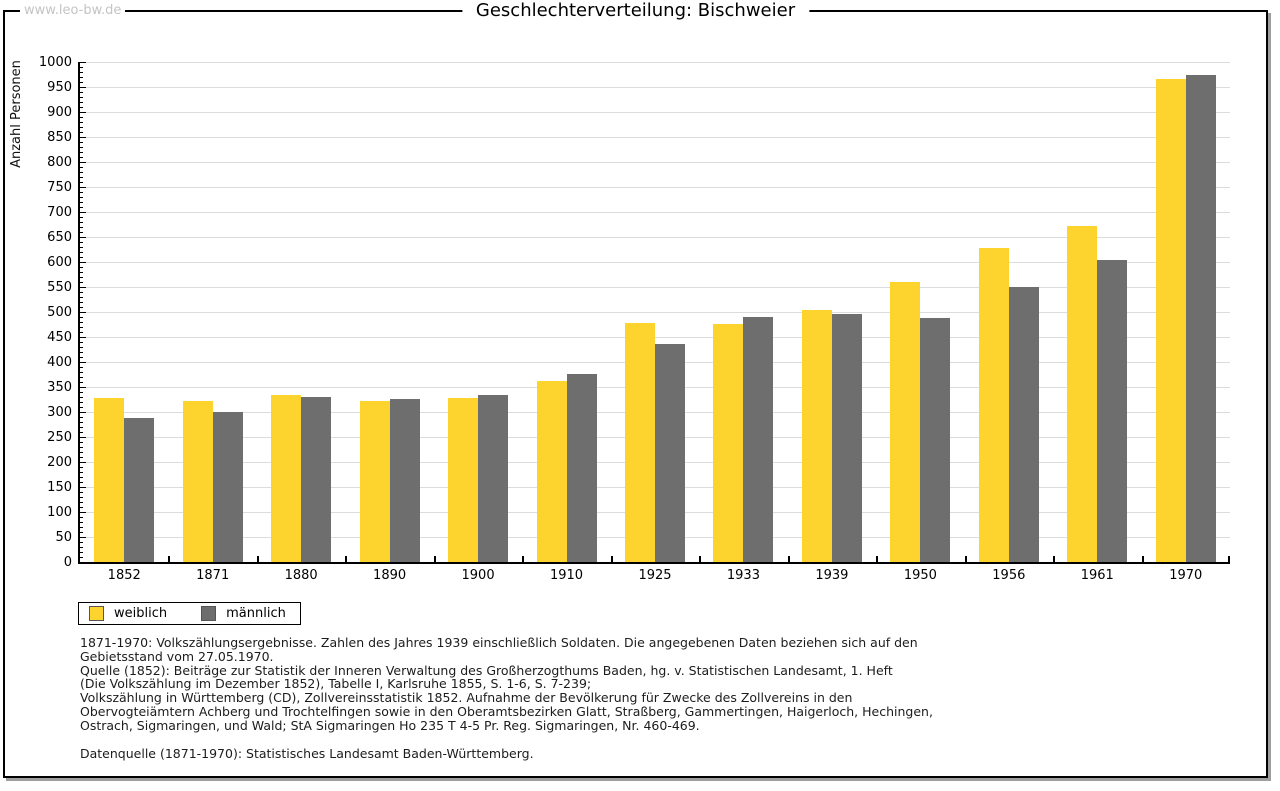 Image resolution: width=1280 pixels, height=791 pixels. I want to click on bar-männlich-1852, so click(139, 490).